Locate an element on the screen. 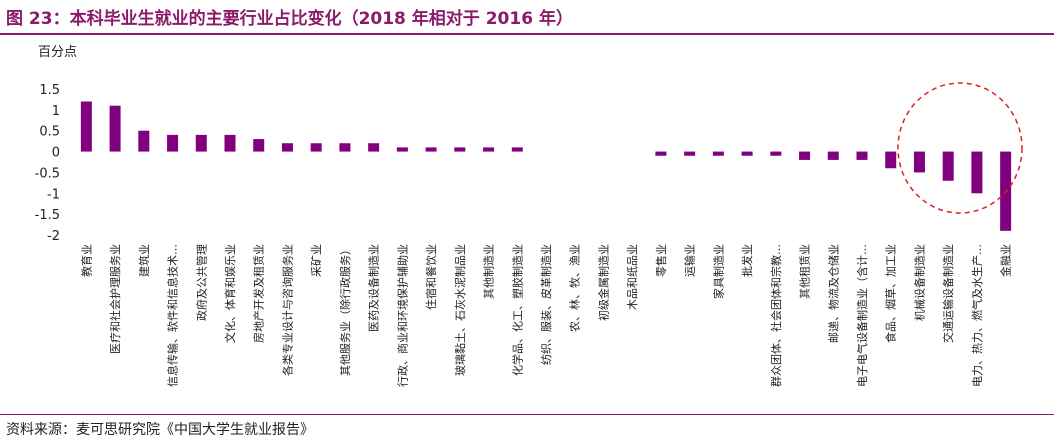 This screenshot has height=445, width=1054. x-category-label: 其他制造业 is located at coordinates (489, 271).